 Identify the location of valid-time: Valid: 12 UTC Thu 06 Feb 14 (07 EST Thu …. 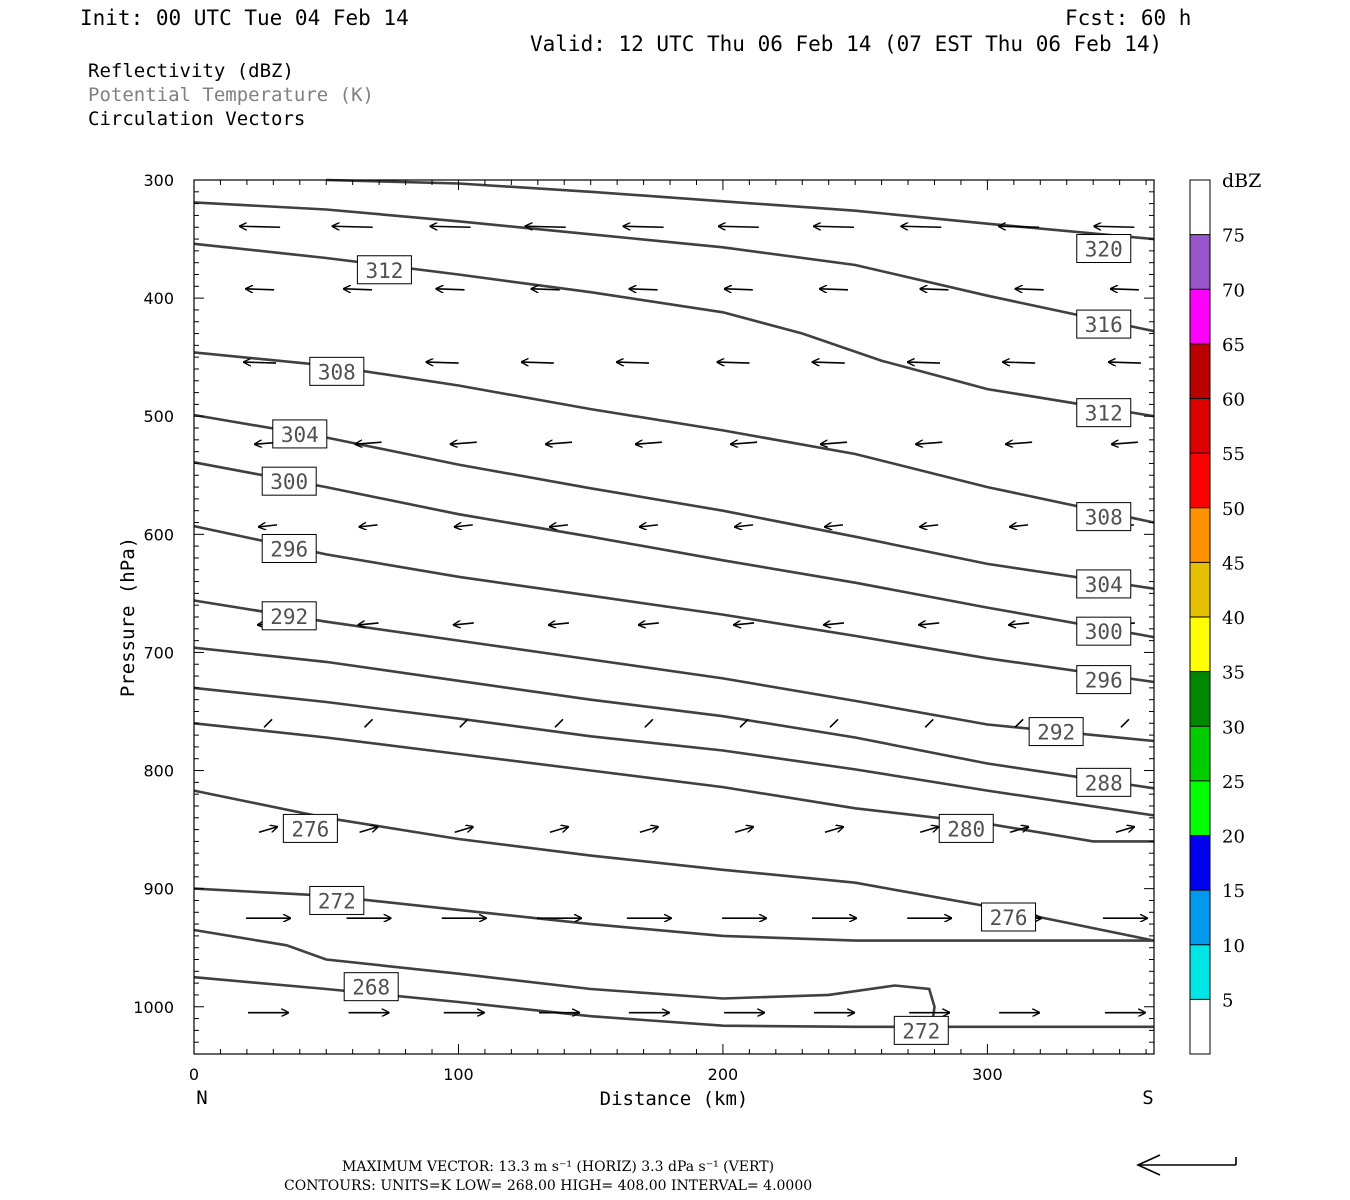
(846, 44).